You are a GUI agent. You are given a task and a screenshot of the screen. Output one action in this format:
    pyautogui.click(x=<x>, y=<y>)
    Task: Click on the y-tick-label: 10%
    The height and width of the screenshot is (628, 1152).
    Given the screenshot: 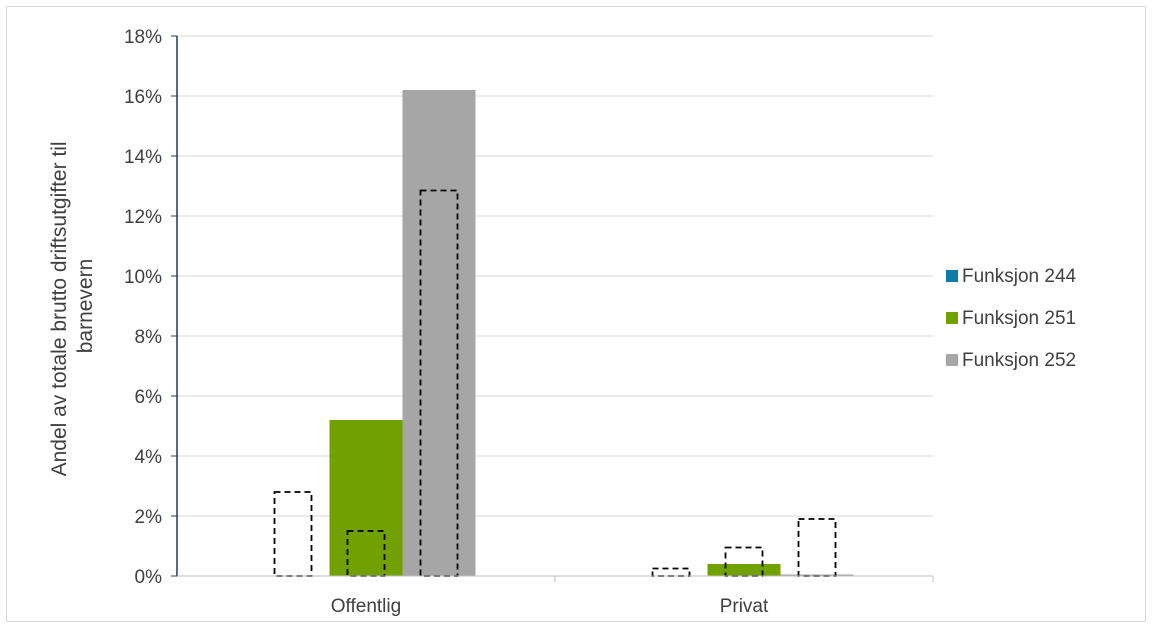 What is the action you would take?
    pyautogui.click(x=143, y=277)
    